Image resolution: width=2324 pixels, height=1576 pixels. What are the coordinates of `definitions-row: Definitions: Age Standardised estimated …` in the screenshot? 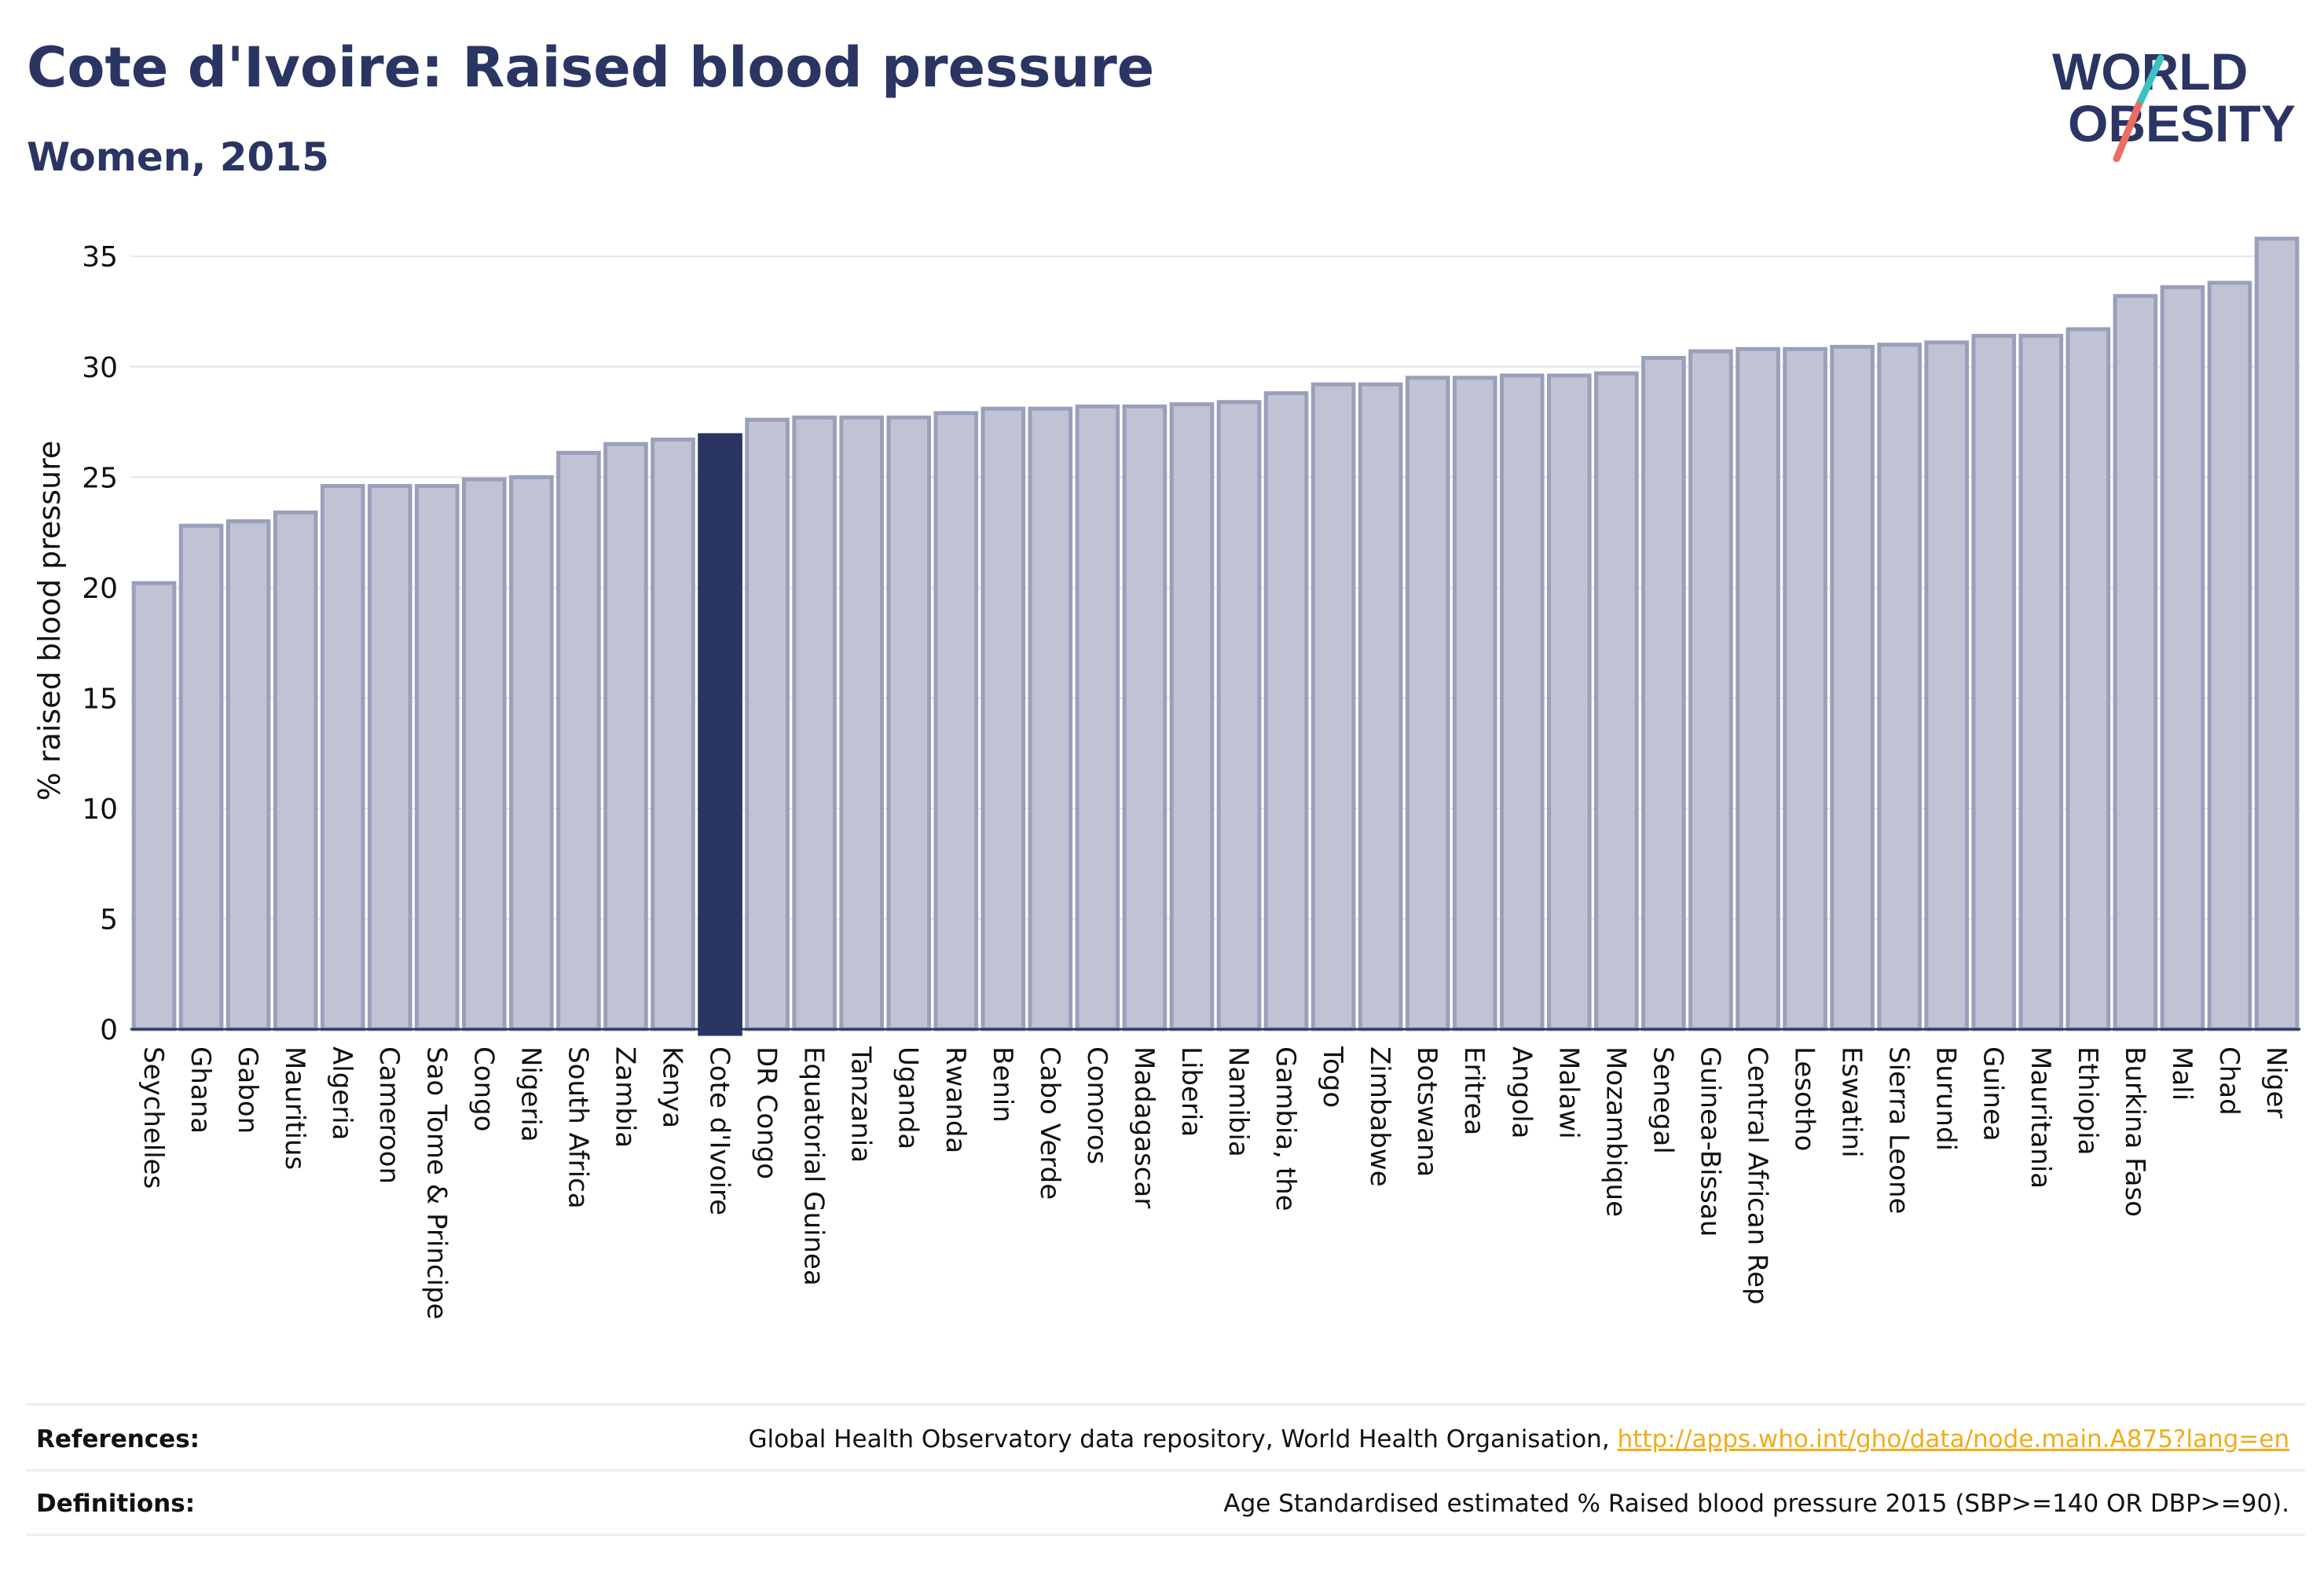 It's located at (1166, 1503).